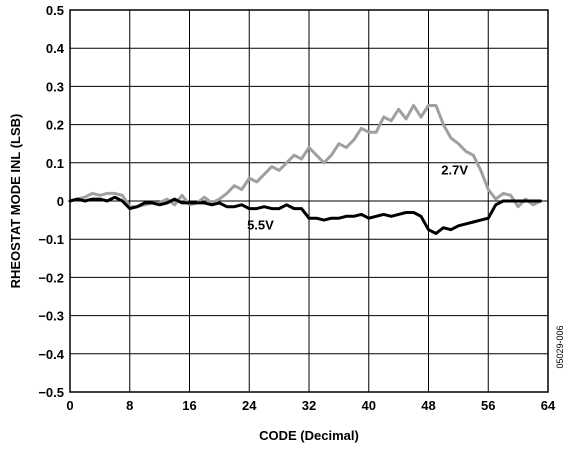  Describe the element at coordinates (55, 86) in the screenshot. I see `y-tick-label: 0.3` at that location.